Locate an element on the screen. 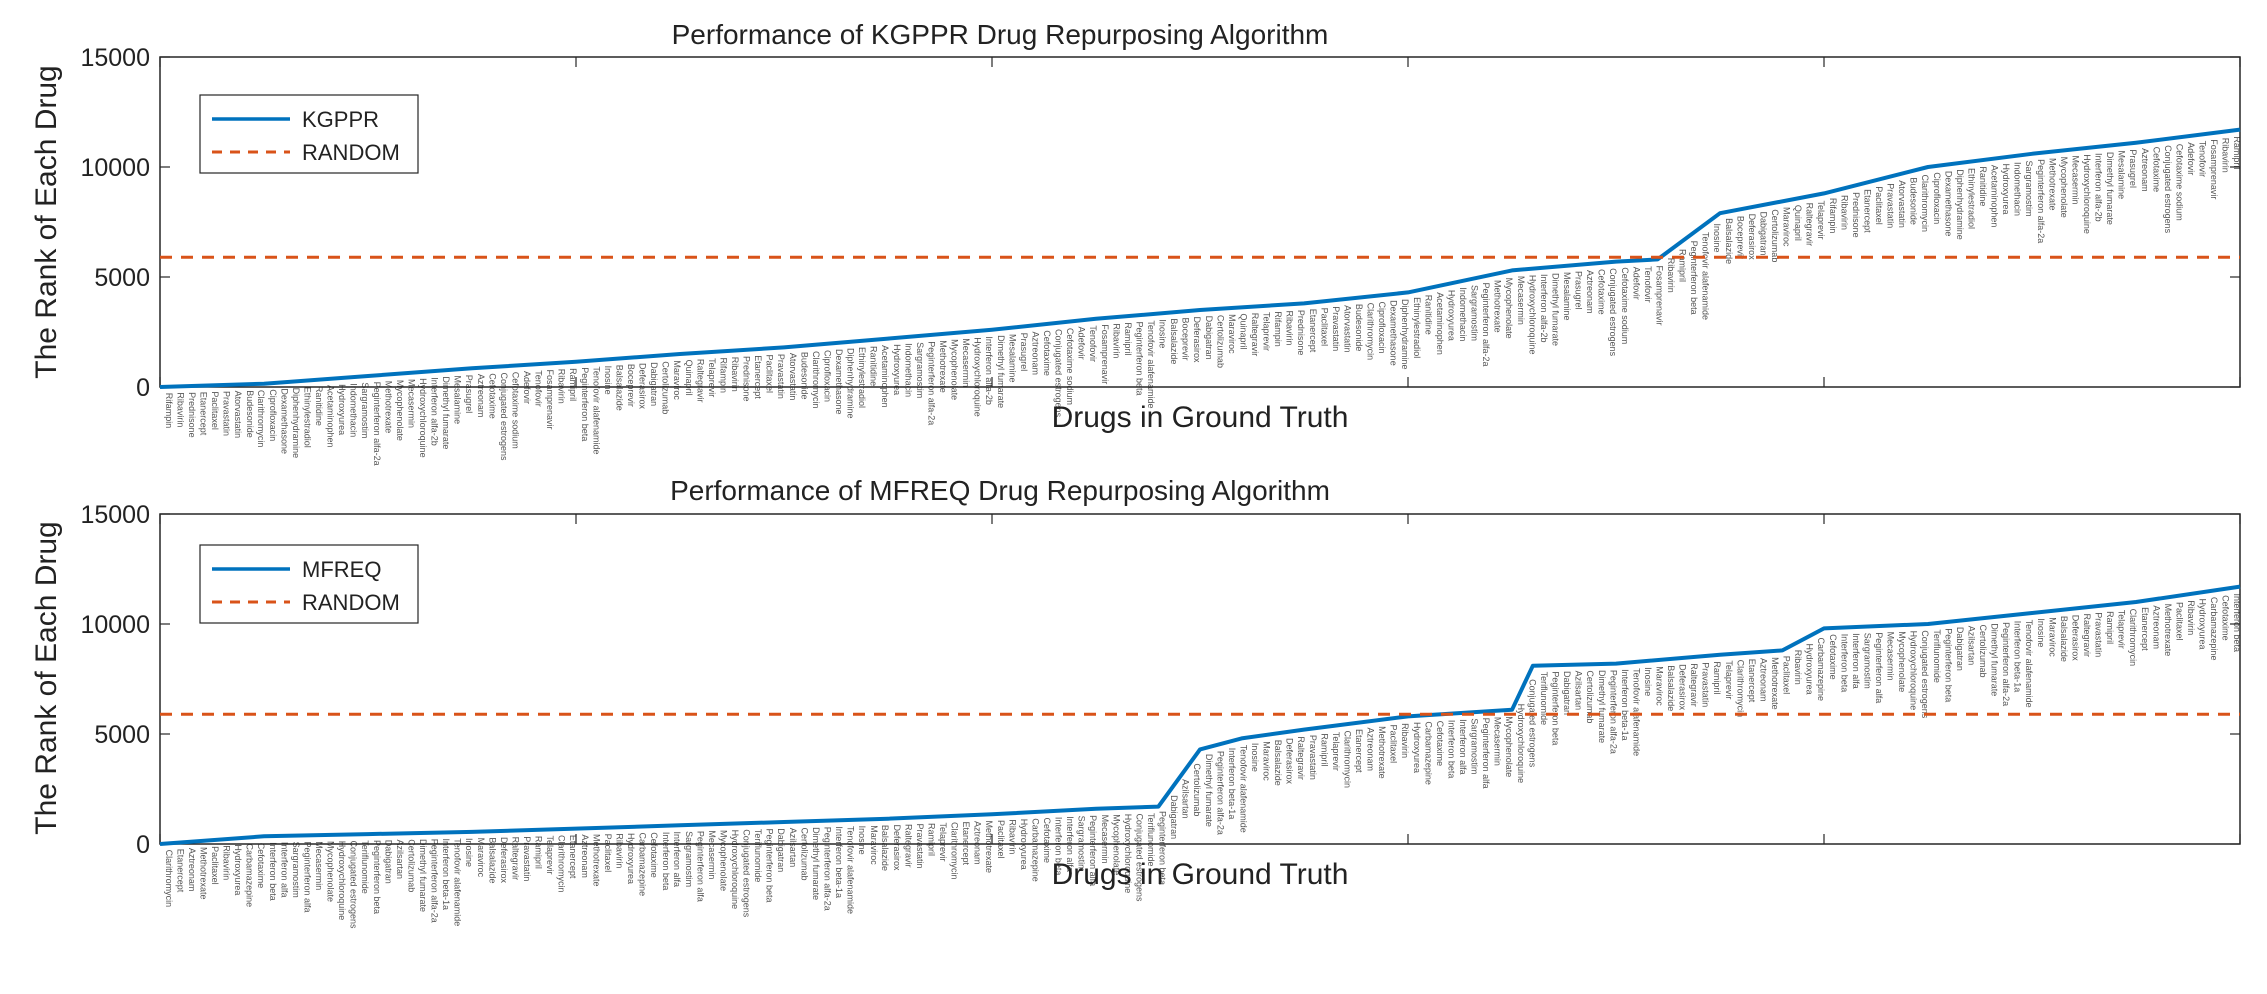 The height and width of the screenshot is (994, 2267). drug-label: Aztreonam is located at coordinates (2145, 170).